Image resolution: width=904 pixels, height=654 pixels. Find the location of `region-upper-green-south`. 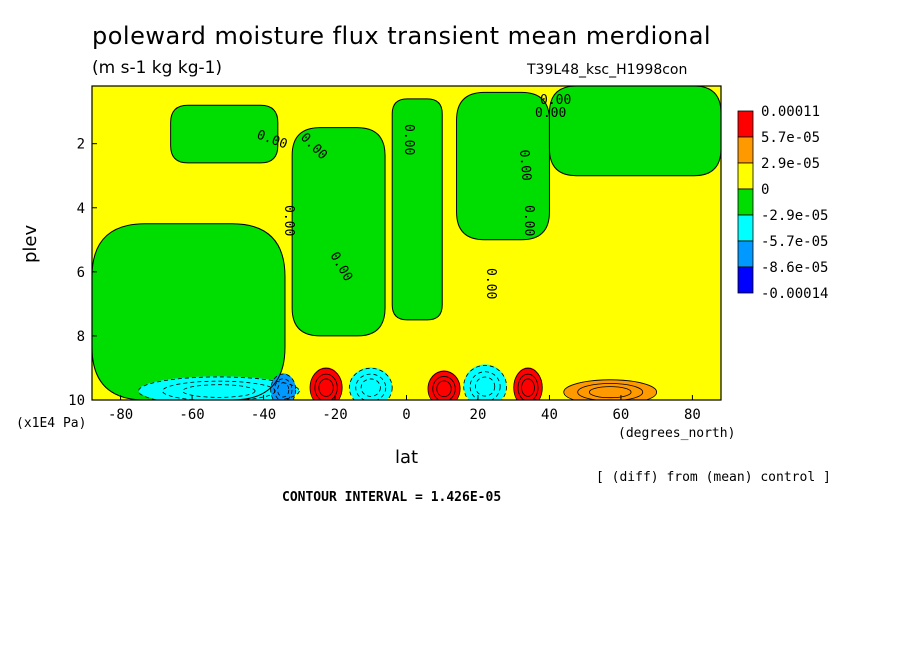

region-upper-green-south is located at coordinates (224, 134).